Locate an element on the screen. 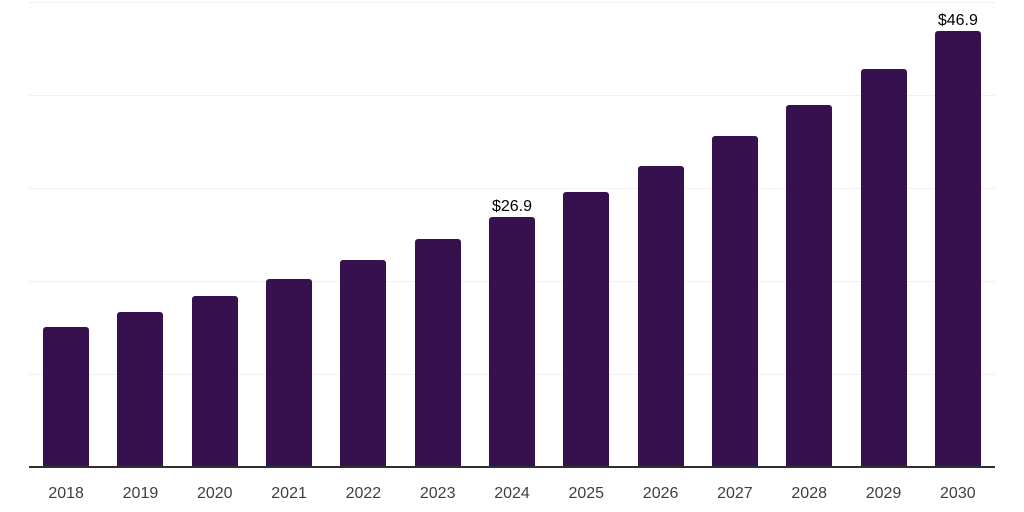  gridline-y50 is located at coordinates (512, 2).